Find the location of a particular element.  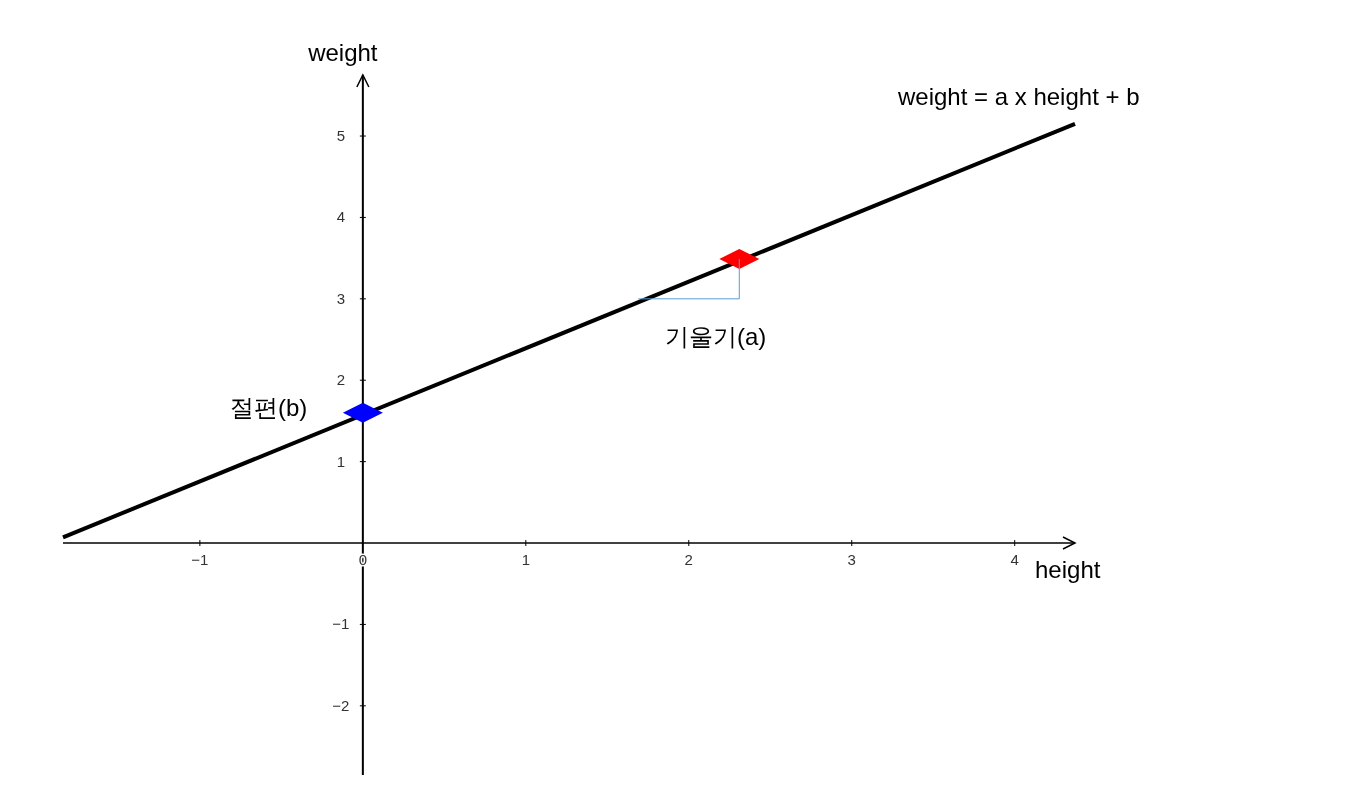

y-tick-label: −1 is located at coordinates (341, 624).